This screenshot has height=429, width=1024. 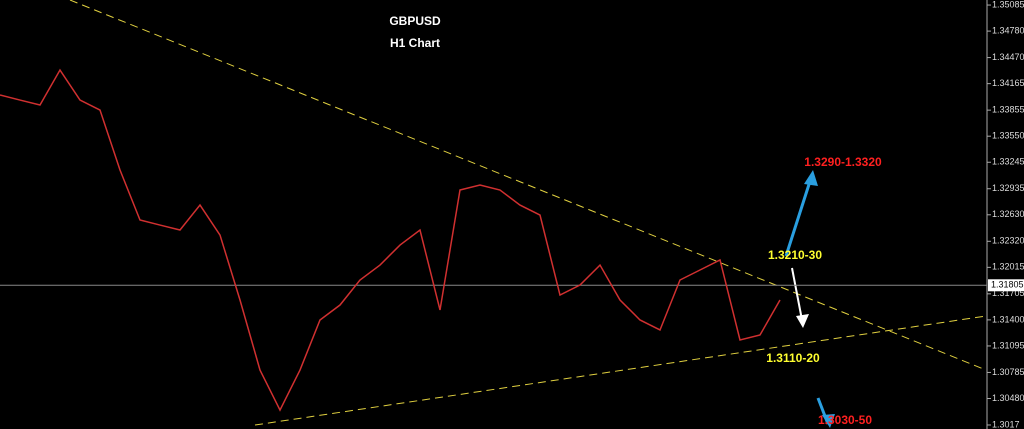 I want to click on up-arrow-head, so click(x=811, y=178).